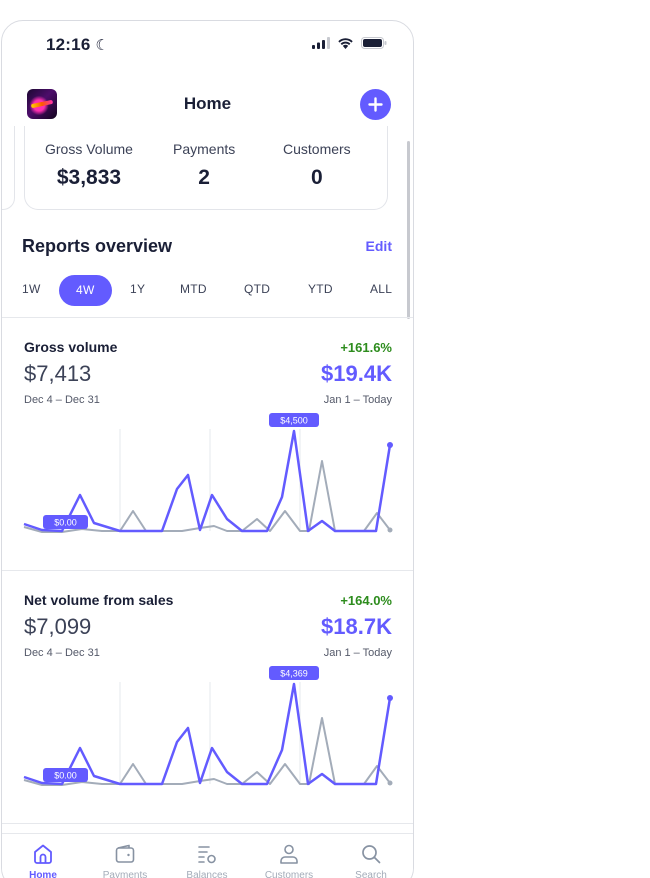 This screenshot has width=650, height=878. Describe the element at coordinates (289, 874) in the screenshot. I see `tab-label: Customers` at that location.